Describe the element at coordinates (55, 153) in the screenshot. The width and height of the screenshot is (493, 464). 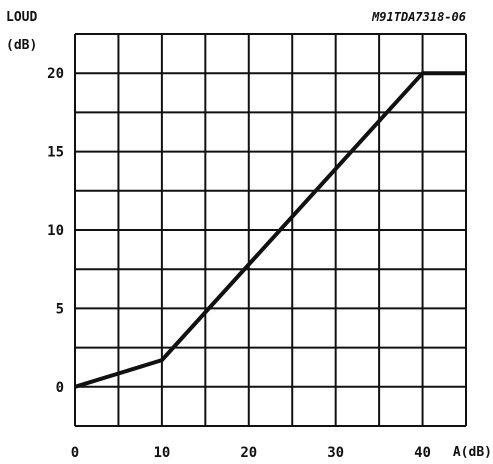
I see `y-tick-label: 15` at that location.